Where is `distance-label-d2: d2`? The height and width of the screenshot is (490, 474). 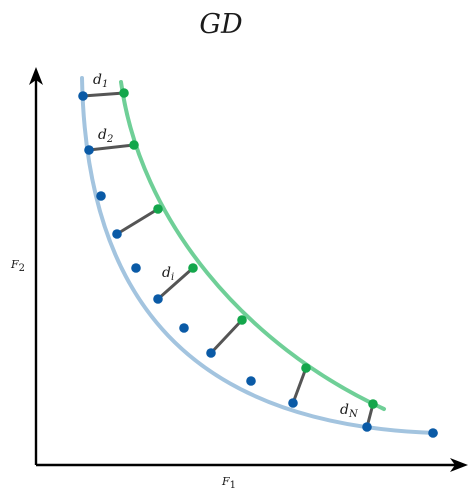 distance-label-d2: d2 is located at coordinates (105, 136).